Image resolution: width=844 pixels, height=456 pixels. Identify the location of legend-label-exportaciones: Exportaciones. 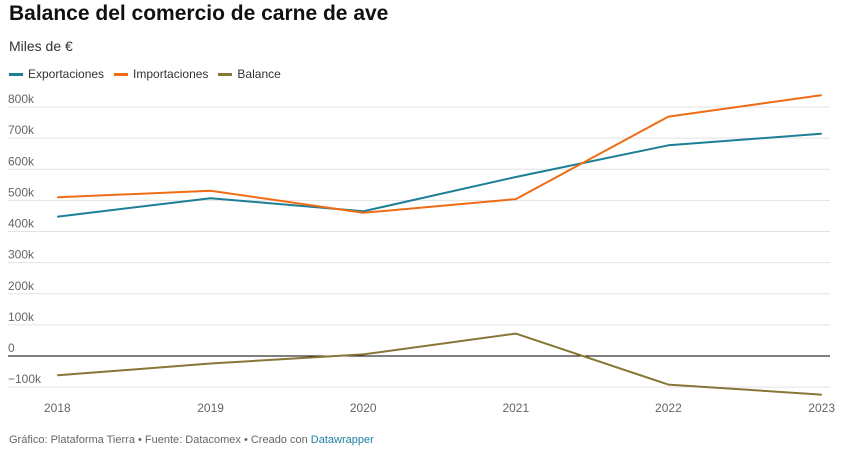
(66, 74).